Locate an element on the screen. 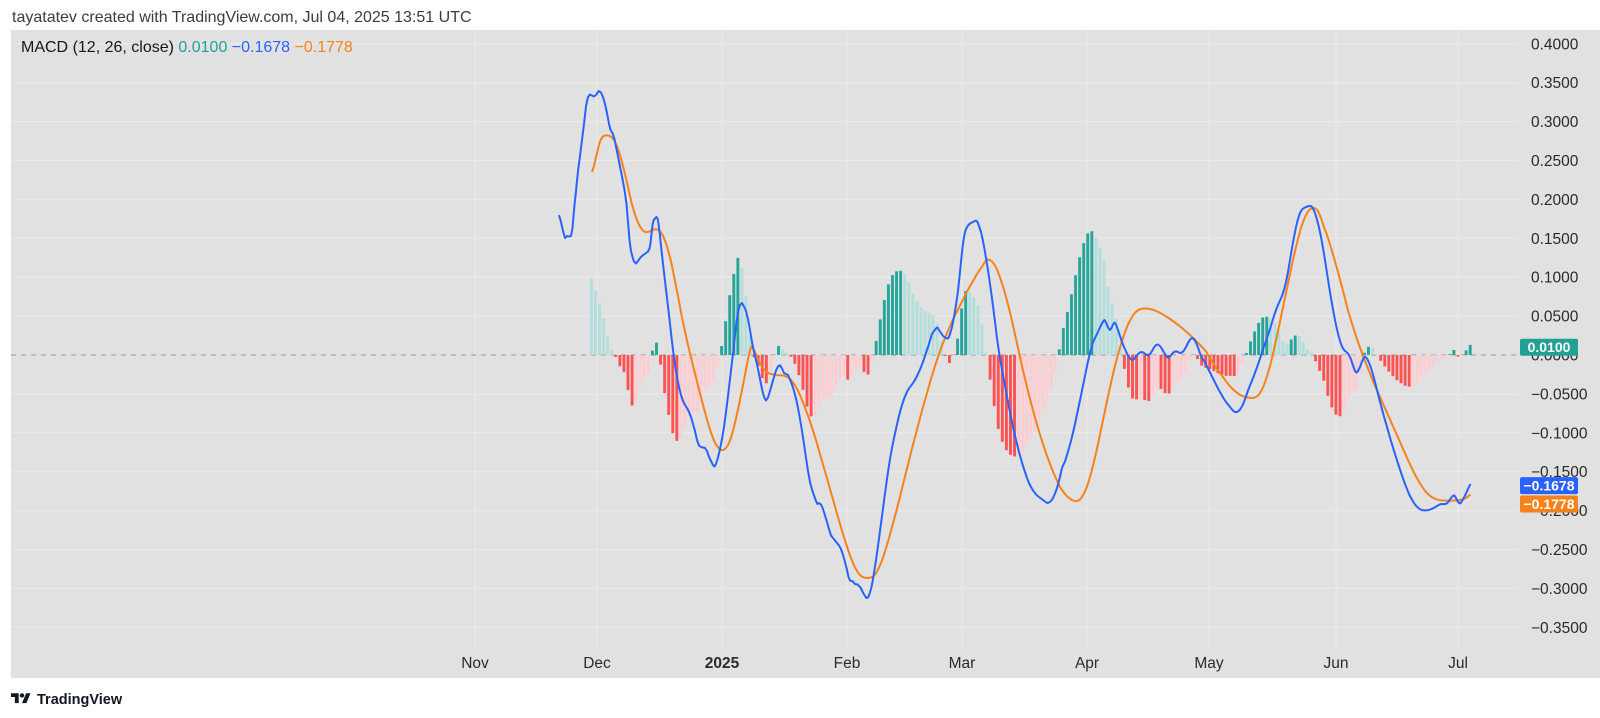 Image resolution: width=1600 pixels, height=718 pixels. svg-text: Feb is located at coordinates (847, 663).